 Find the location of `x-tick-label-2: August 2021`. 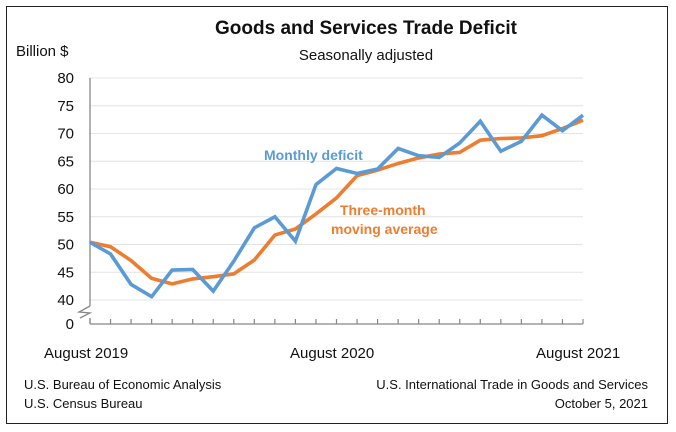

x-tick-label-2: August 2021 is located at coordinates (578, 353).